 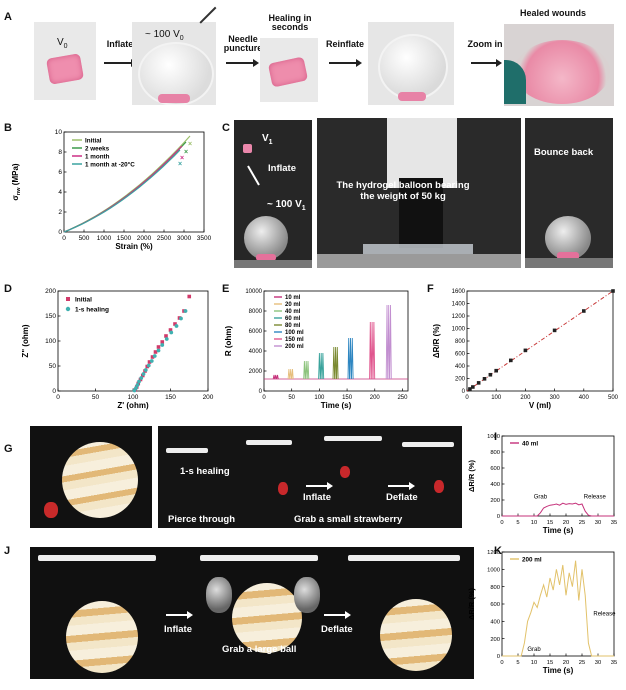 I want to click on x-tick-label: 2500, so click(x=164, y=238).